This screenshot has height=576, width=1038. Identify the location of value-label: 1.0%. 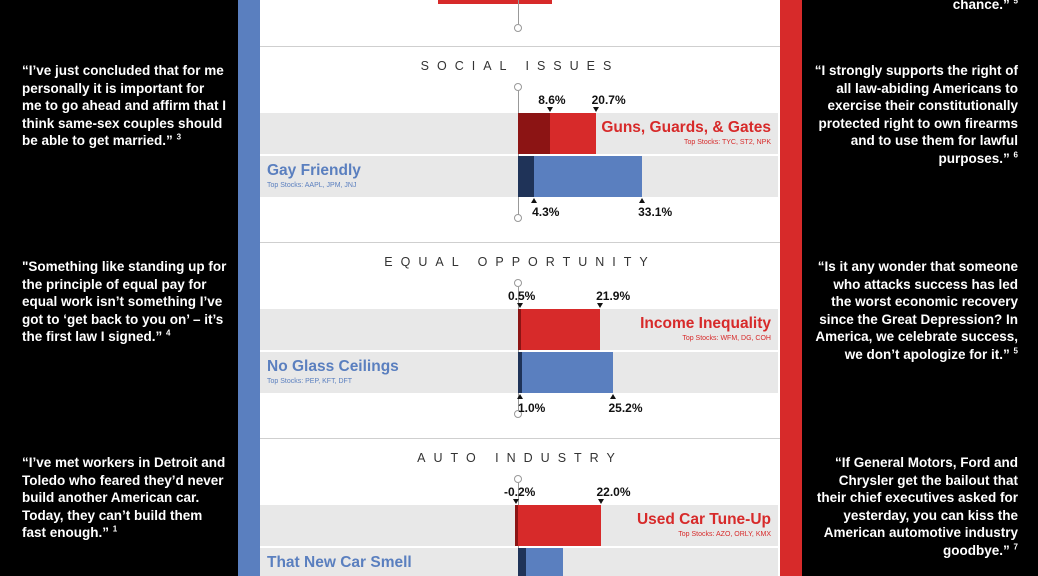
(532, 408).